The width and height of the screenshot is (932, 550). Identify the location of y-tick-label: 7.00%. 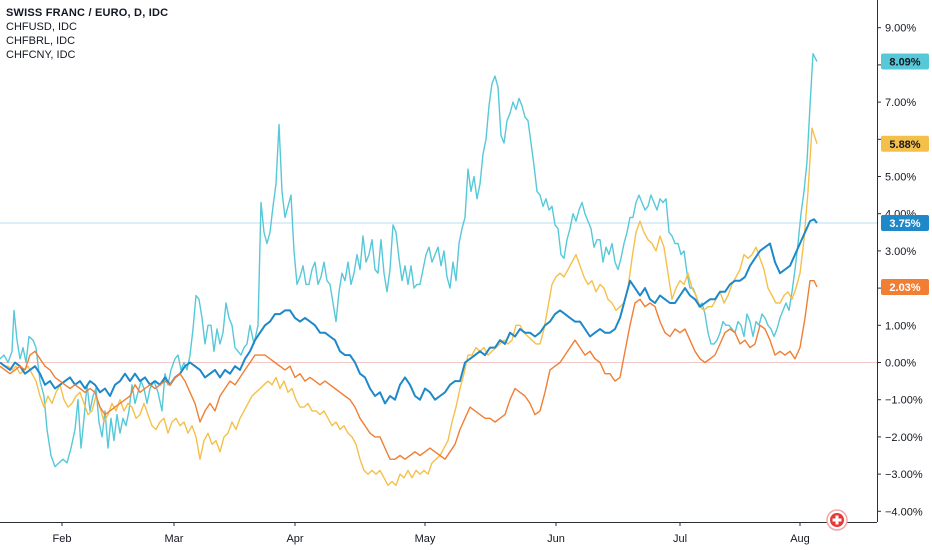
(900, 103).